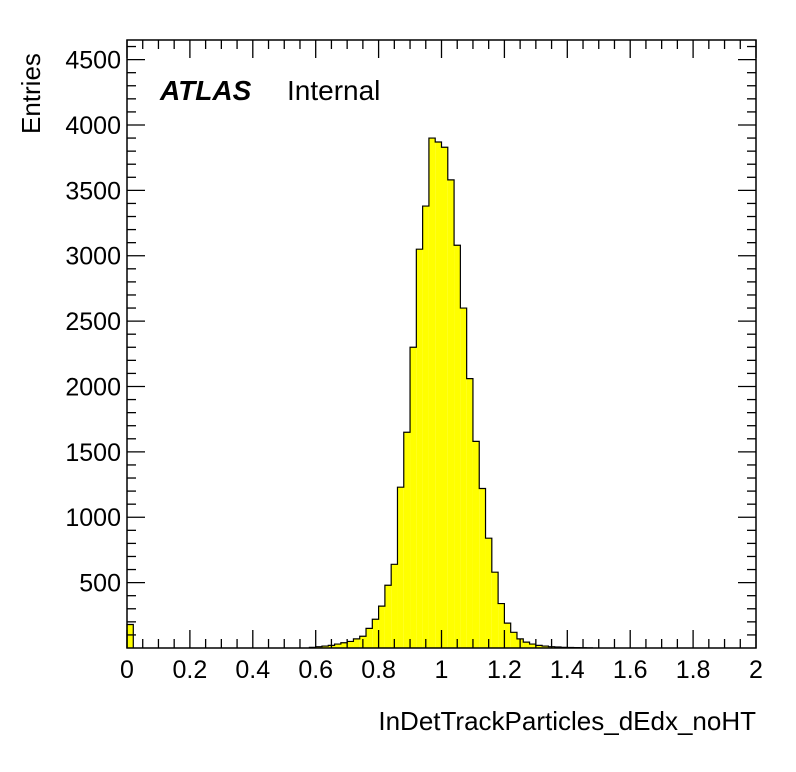  I want to click on y-tick-label: 4500, so click(93, 61).